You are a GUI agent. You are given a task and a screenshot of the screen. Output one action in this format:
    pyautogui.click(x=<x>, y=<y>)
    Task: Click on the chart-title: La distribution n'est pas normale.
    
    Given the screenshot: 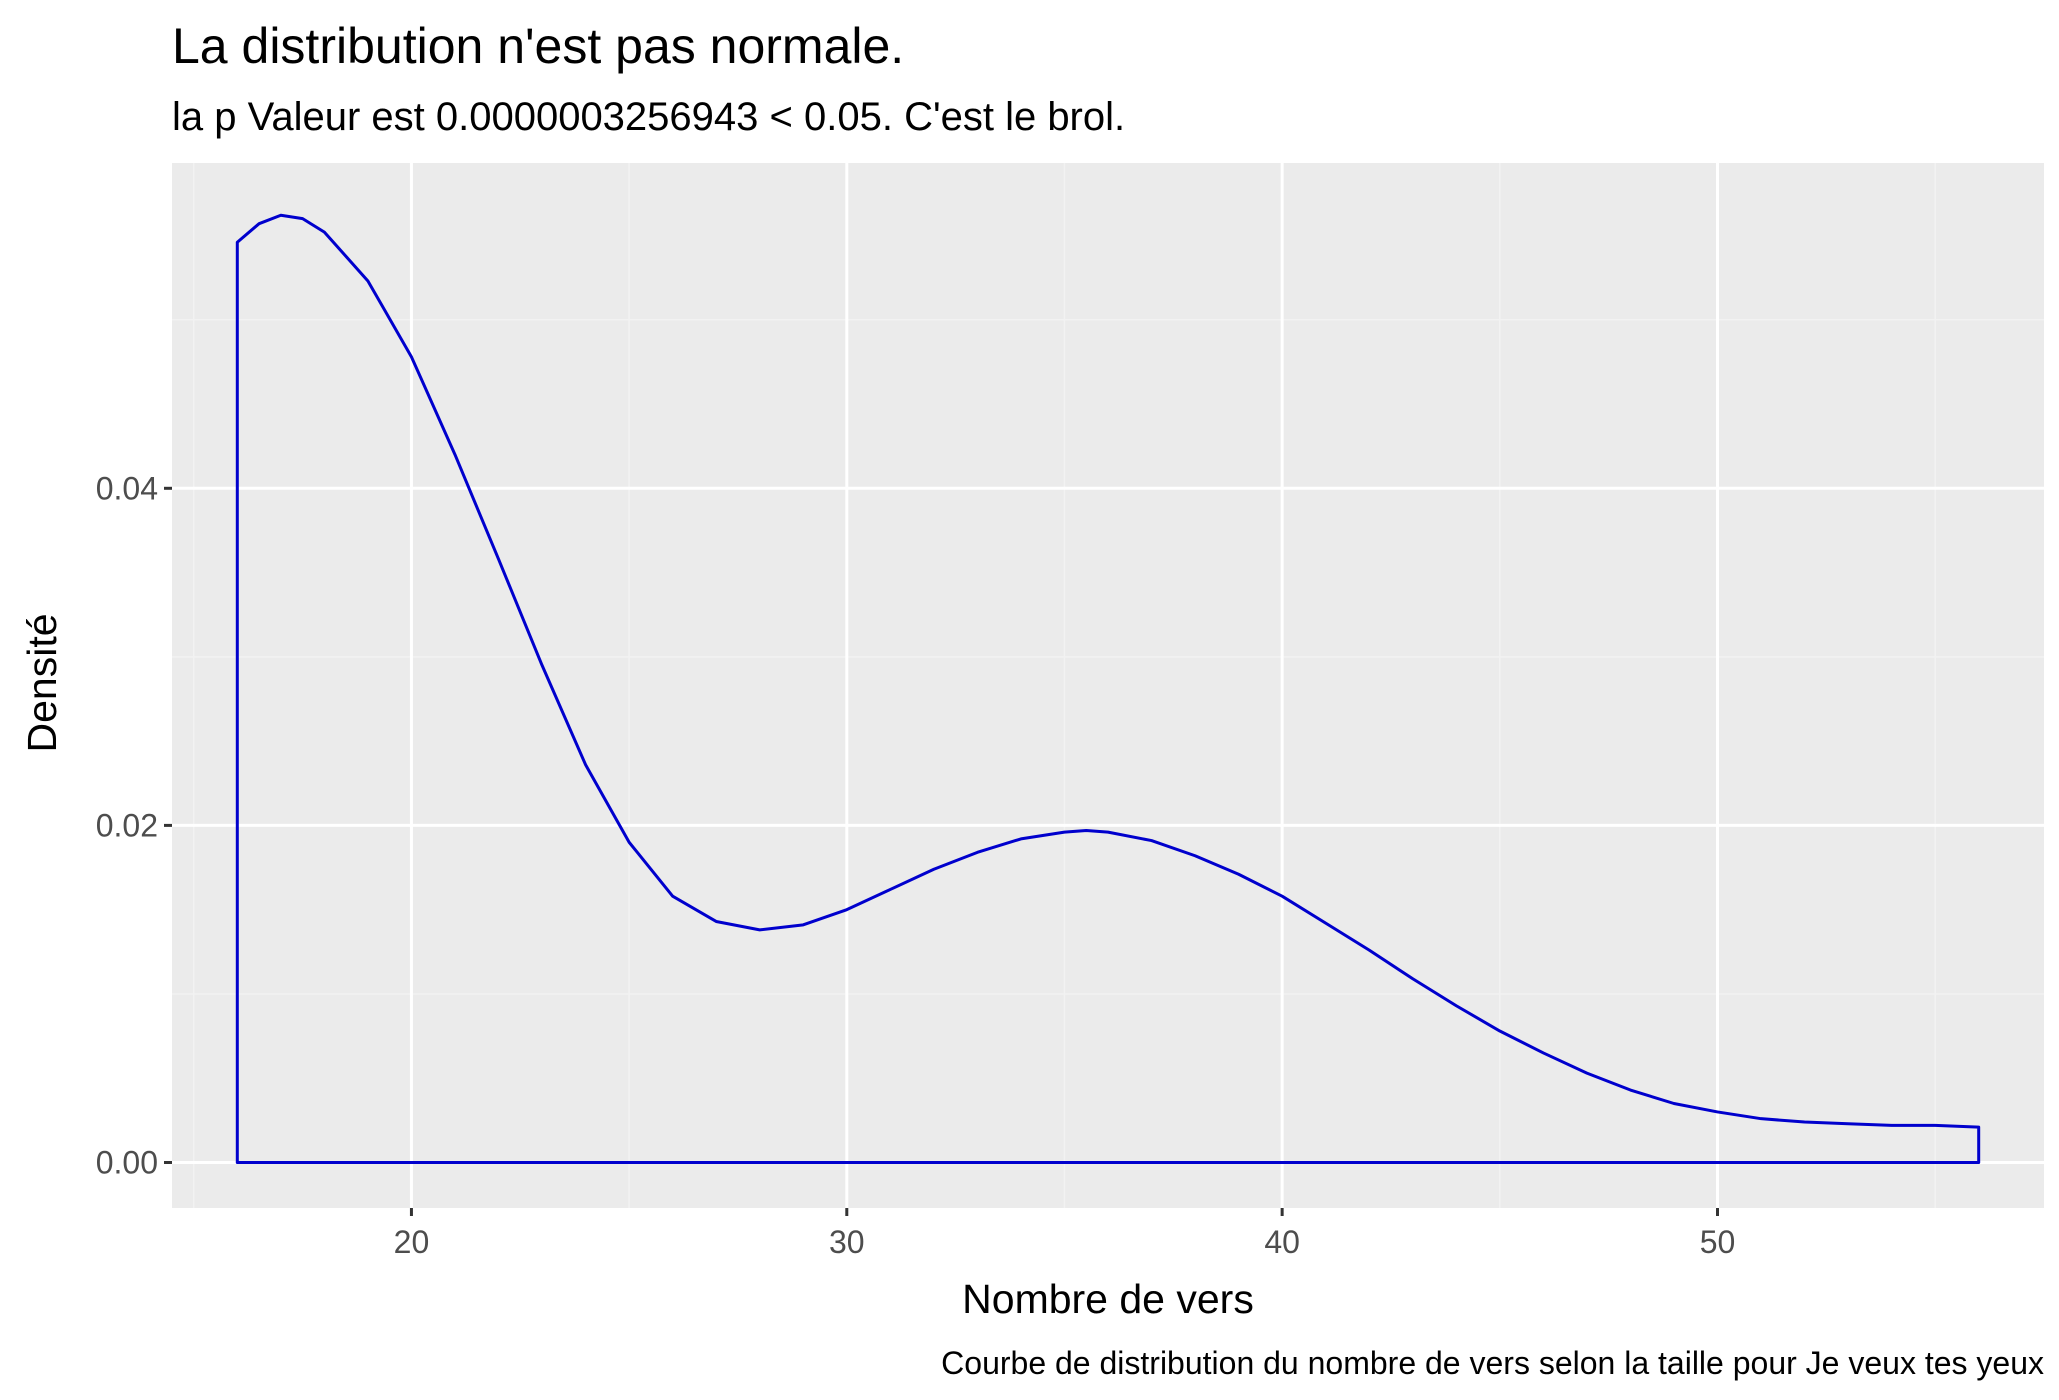 What is the action you would take?
    pyautogui.click(x=538, y=46)
    